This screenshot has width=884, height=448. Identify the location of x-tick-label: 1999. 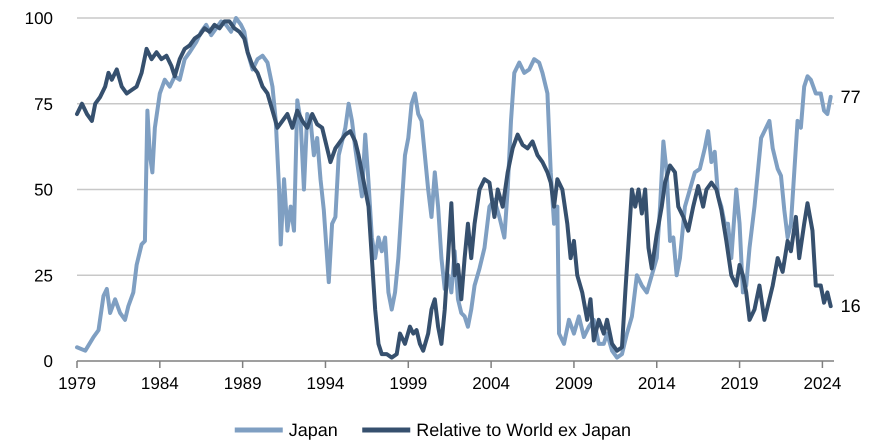
(408, 383).